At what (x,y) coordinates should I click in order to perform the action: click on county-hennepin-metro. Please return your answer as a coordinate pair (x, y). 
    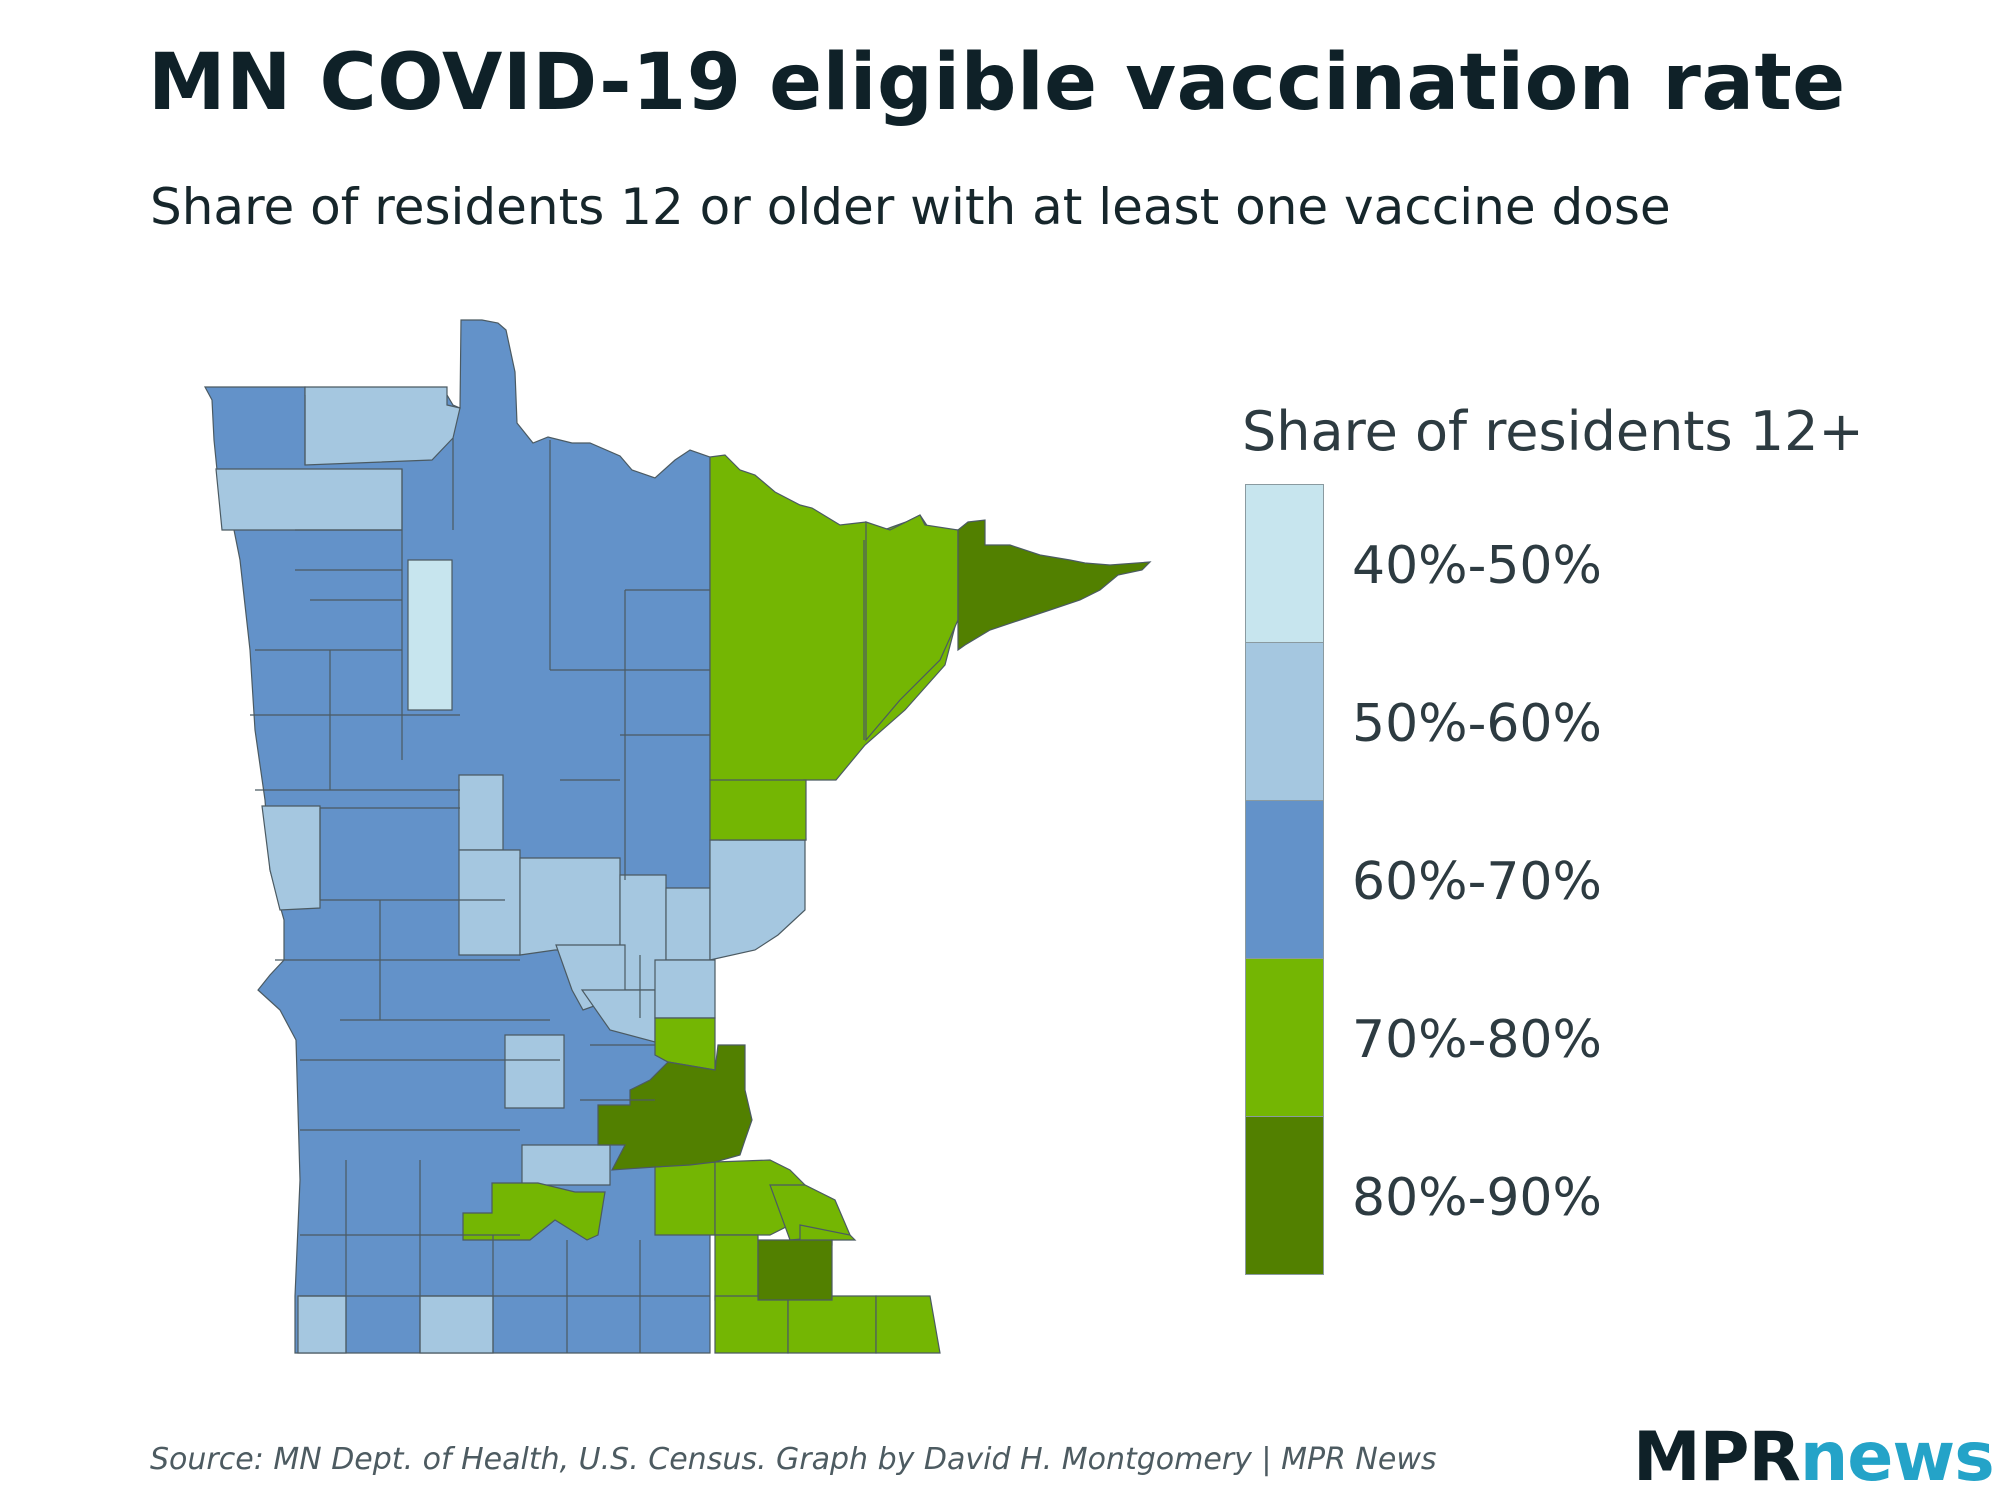
    Looking at the image, I should click on (675, 1107).